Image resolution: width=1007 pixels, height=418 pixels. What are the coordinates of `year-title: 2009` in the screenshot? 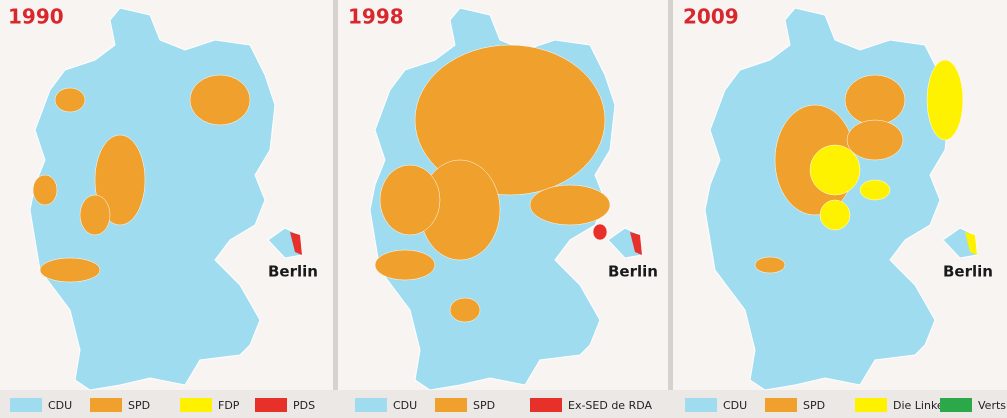 It's located at (711, 17).